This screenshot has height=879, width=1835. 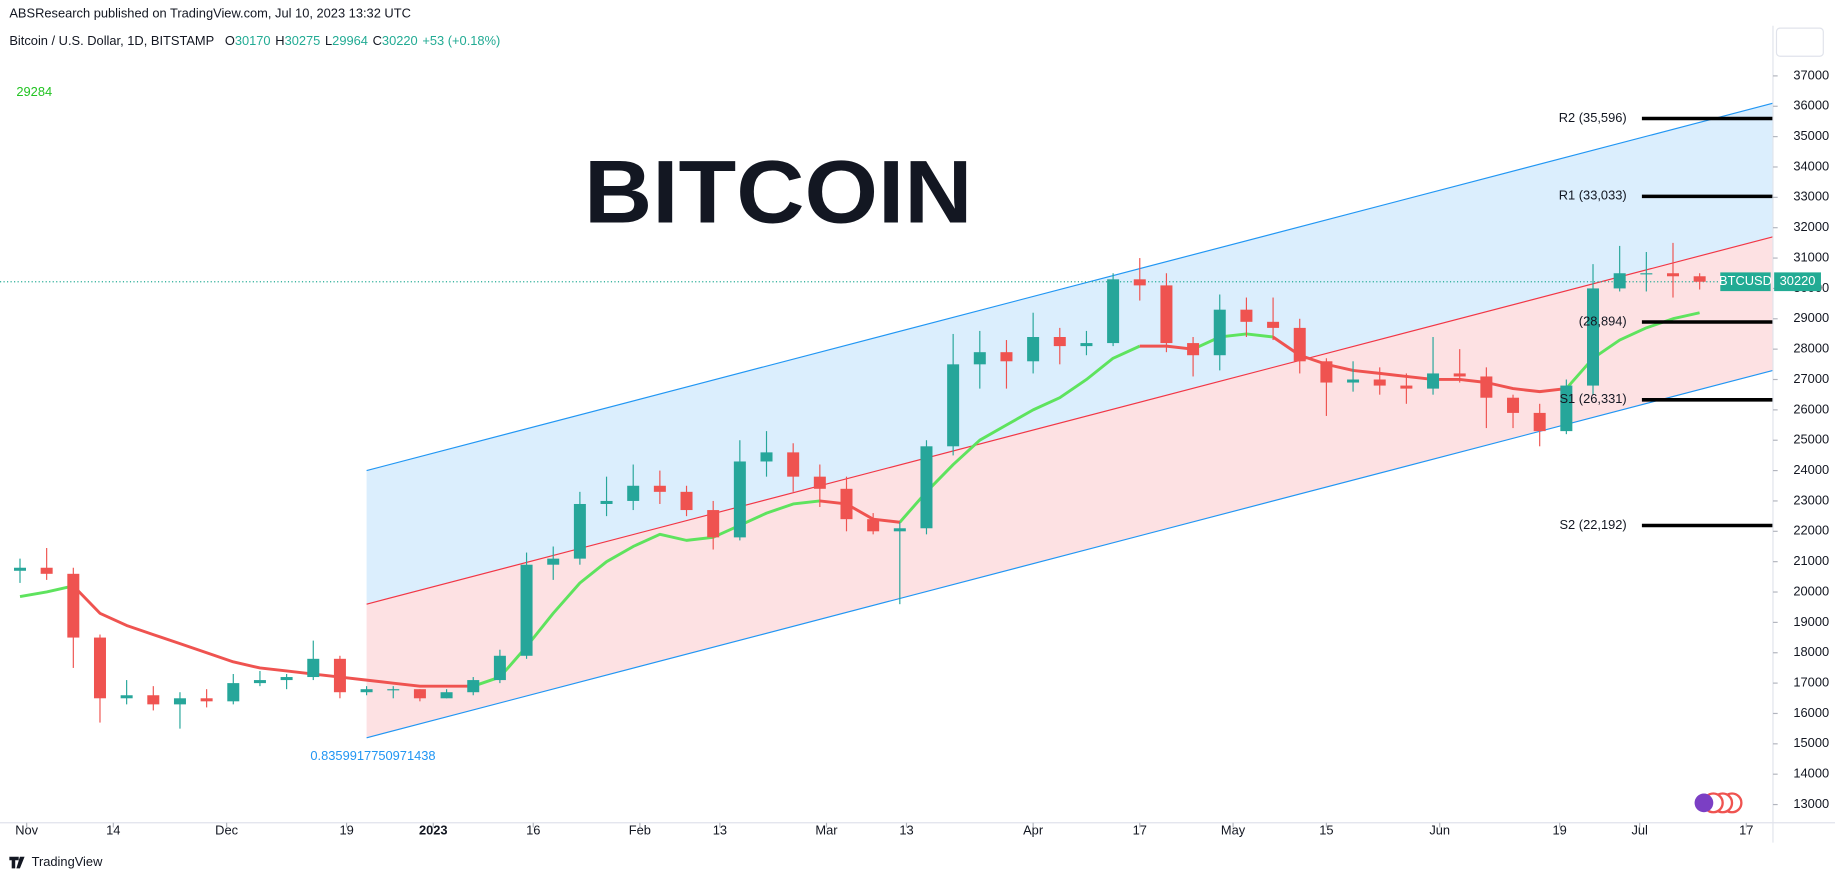 I want to click on y-tick-label: 28000, so click(x=1811, y=348).